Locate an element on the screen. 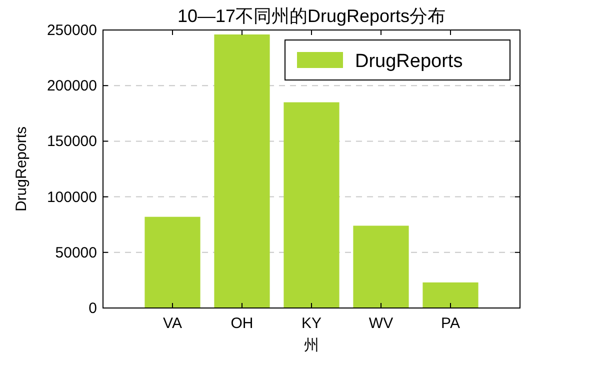 This screenshot has width=596, height=367. x-tick-label: PA is located at coordinates (450, 323).